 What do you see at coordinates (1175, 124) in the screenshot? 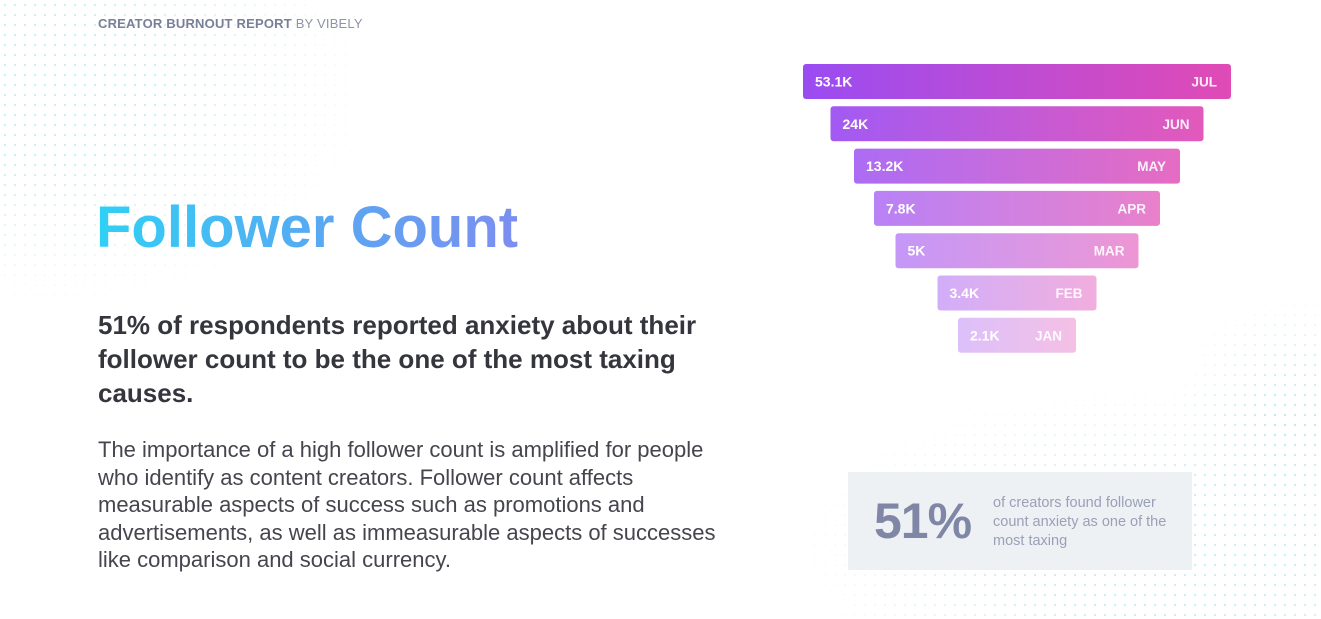
I see `funnel-category-label: JUN` at bounding box center [1175, 124].